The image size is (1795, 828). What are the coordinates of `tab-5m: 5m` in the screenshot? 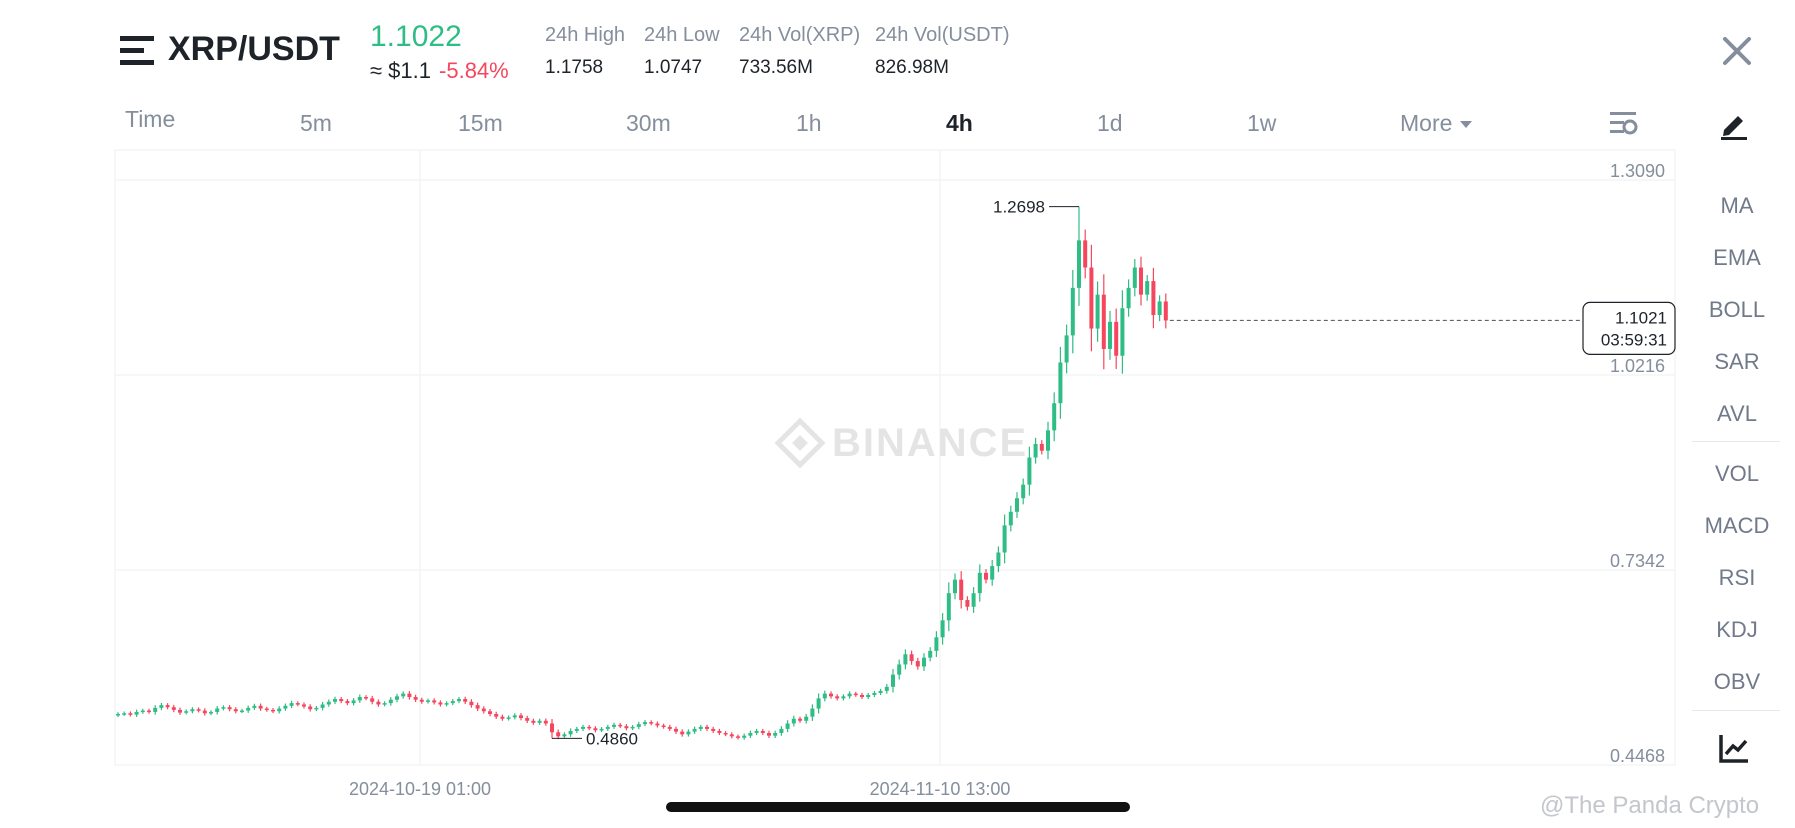 It's located at (316, 123).